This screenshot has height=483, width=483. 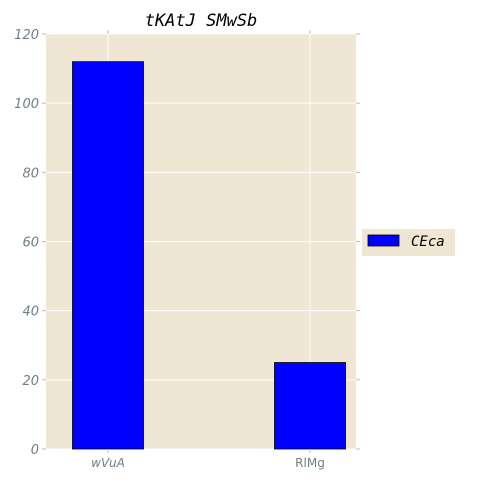 I want to click on y-tick-label: 80, so click(x=30, y=173).